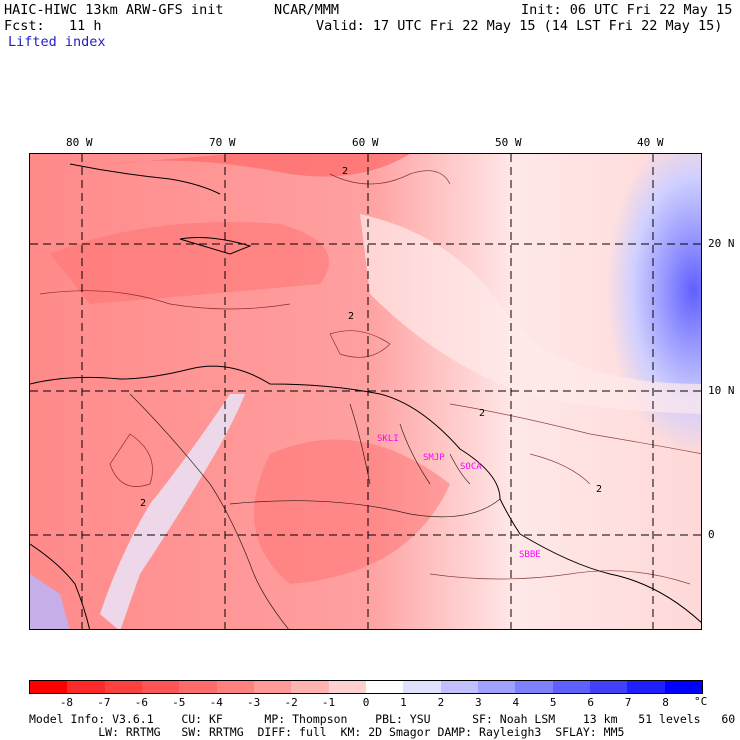 This screenshot has width=740, height=740. What do you see at coordinates (179, 702) in the screenshot?
I see `colorbar-tick-label: -5` at bounding box center [179, 702].